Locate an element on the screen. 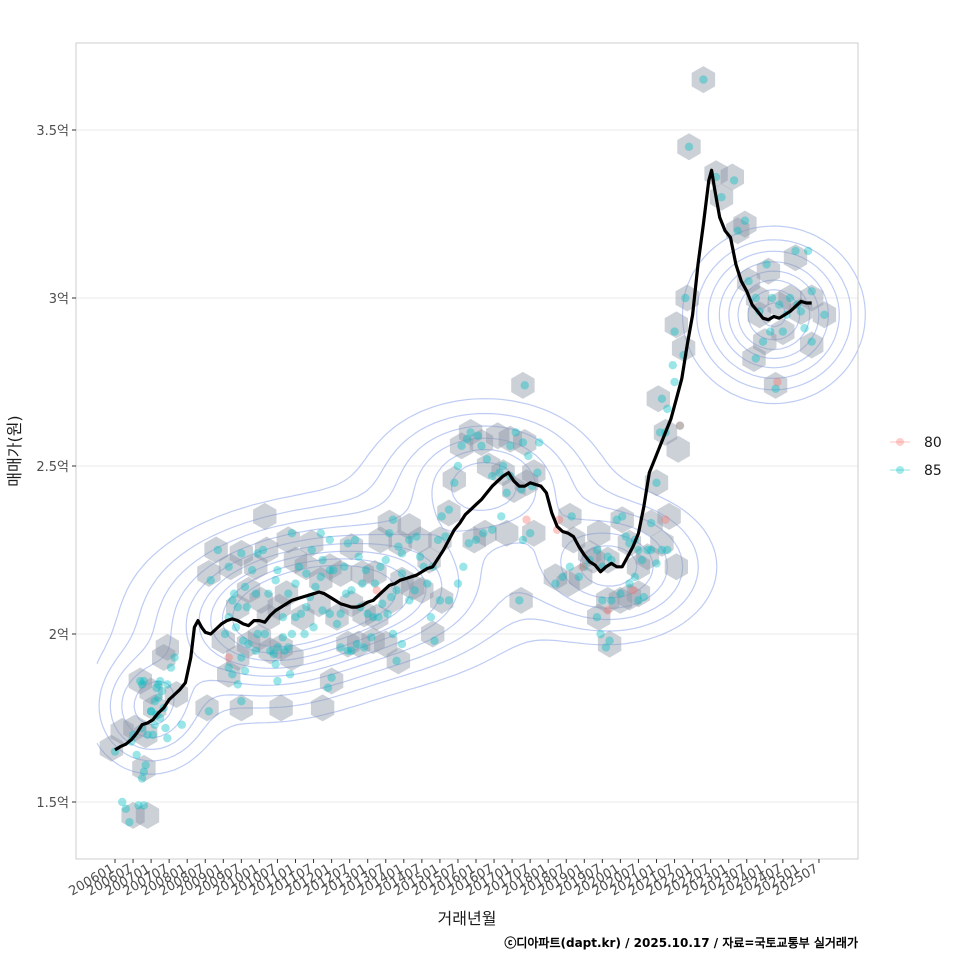 The width and height of the screenshot is (960, 960). y-tick-label-4: 3.5억 is located at coordinates (52, 131).